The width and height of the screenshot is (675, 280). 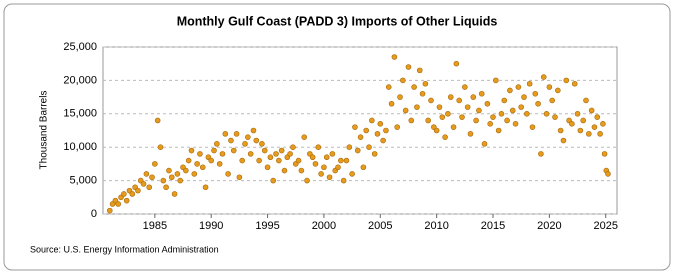 What do you see at coordinates (83, 181) in the screenshot?
I see `y-tick-label: 5,000` at bounding box center [83, 181].